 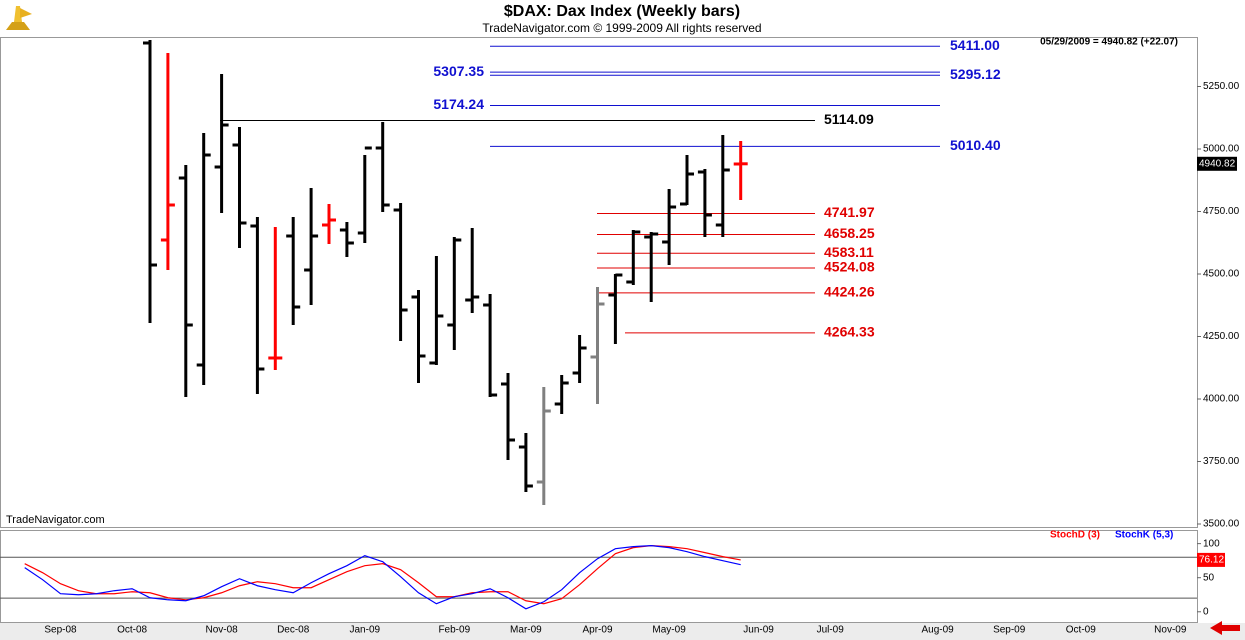 I want to click on legend-entry: StochK (5,3), so click(x=1144, y=535).